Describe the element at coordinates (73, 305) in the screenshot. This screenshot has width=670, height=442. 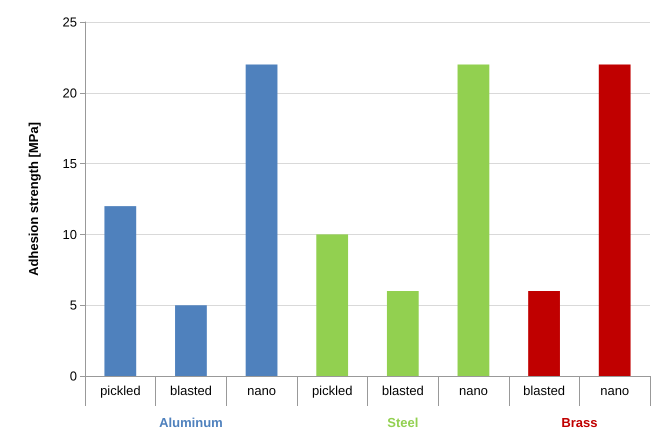
I see `y-tick-label: 5` at that location.